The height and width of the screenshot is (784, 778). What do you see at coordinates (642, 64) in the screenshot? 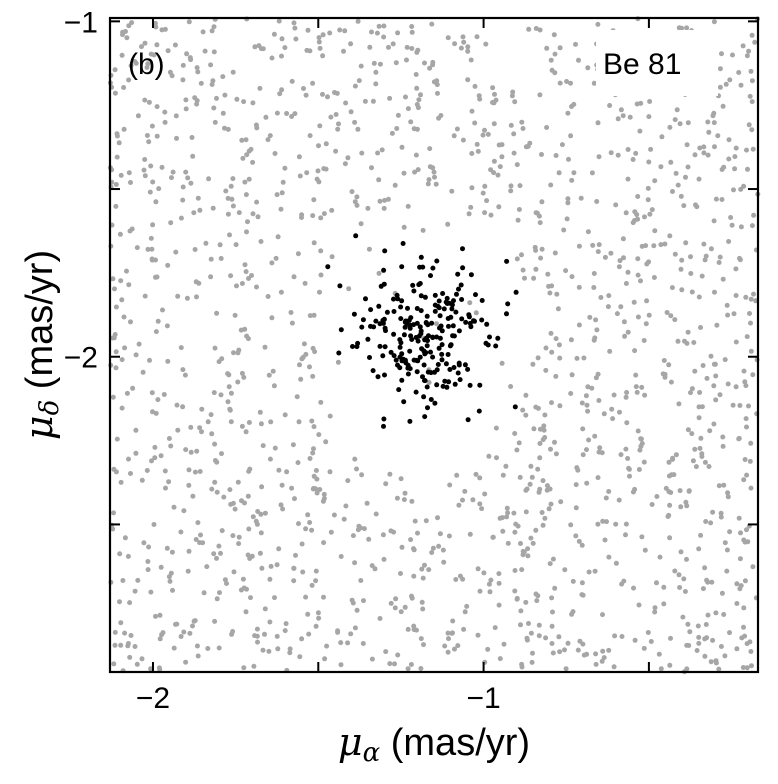
I see `cluster-label: Be 81` at bounding box center [642, 64].